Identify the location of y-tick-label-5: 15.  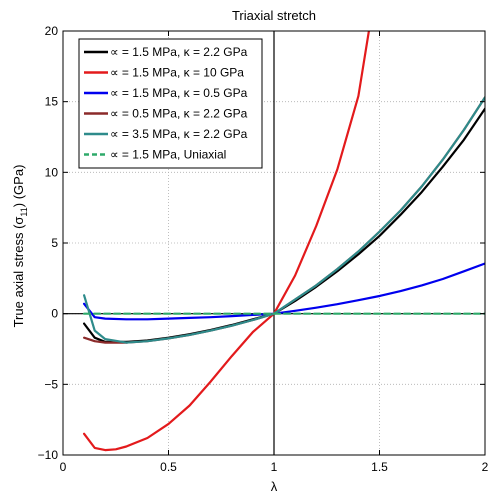
(52, 102).